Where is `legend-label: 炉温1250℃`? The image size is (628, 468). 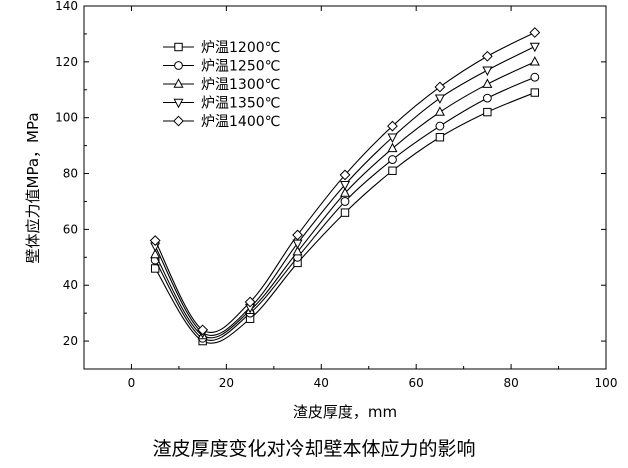
legend-label: 炉温1250℃ is located at coordinates (240, 67).